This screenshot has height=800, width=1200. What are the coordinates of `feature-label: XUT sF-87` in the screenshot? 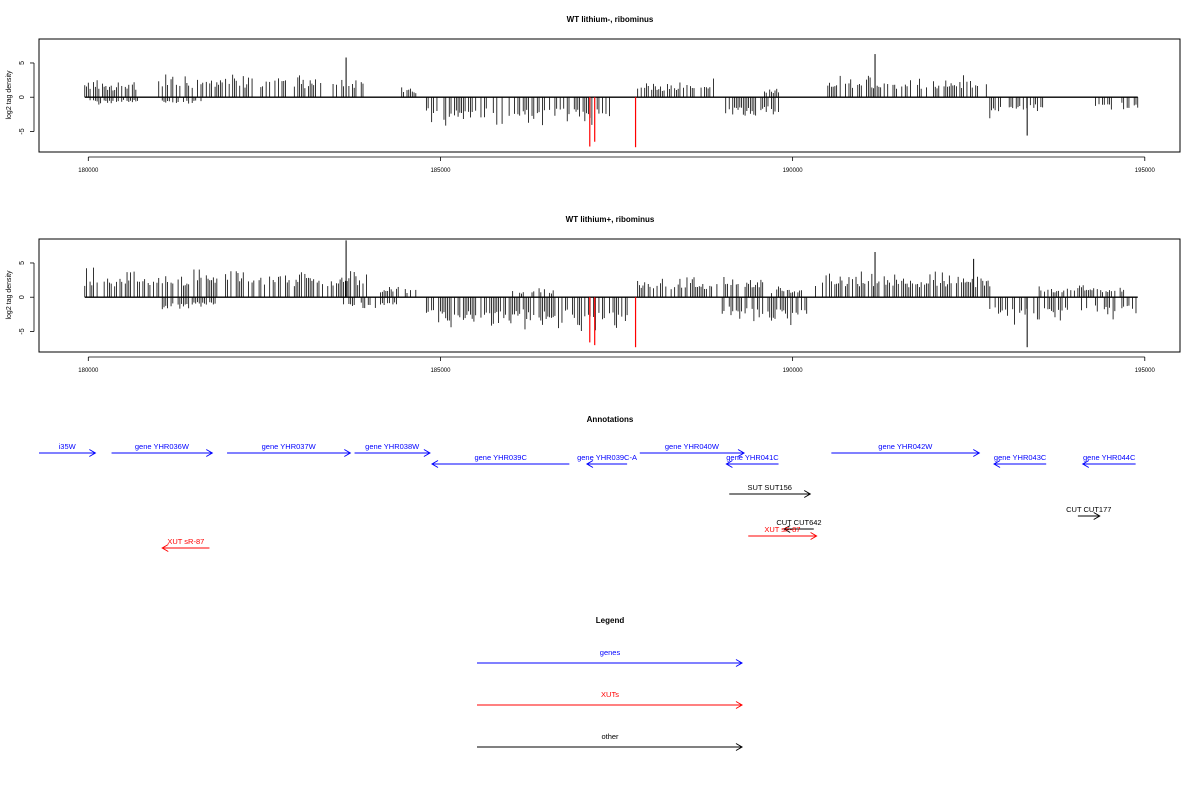 It's located at (782, 529).